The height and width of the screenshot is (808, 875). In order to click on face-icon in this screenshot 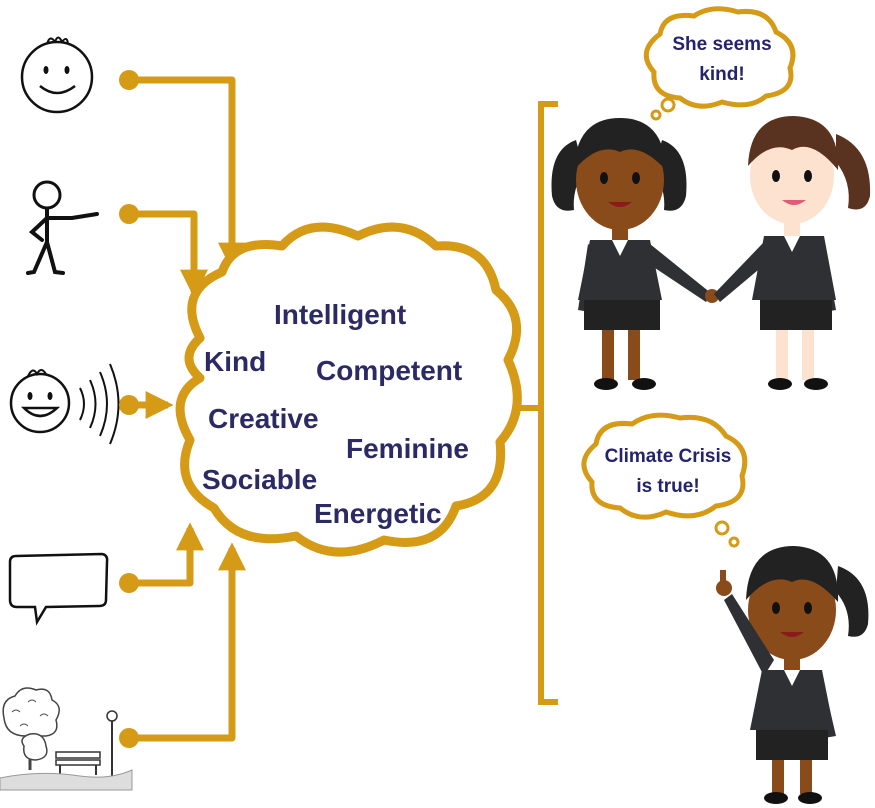, I will do `click(57, 75)`.